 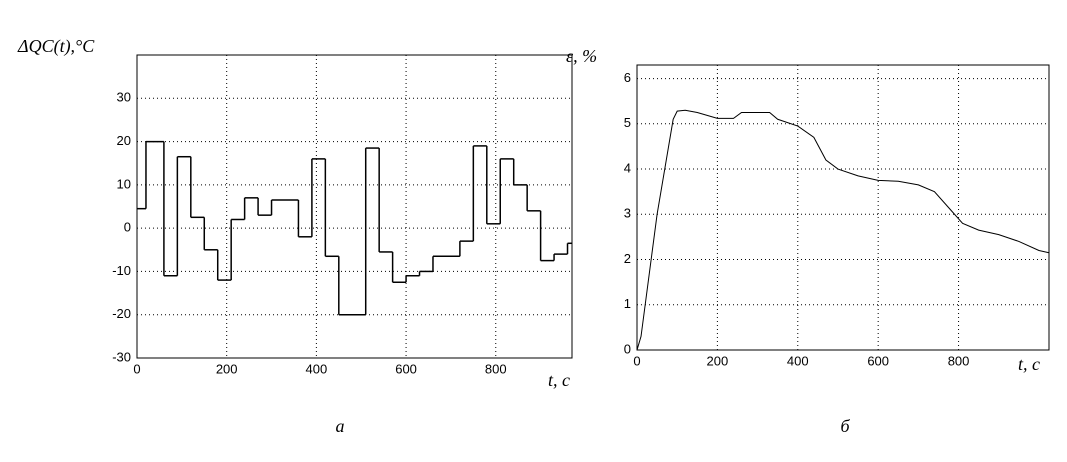 What do you see at coordinates (124, 97) in the screenshot?
I see `y-tick-label: 30` at bounding box center [124, 97].